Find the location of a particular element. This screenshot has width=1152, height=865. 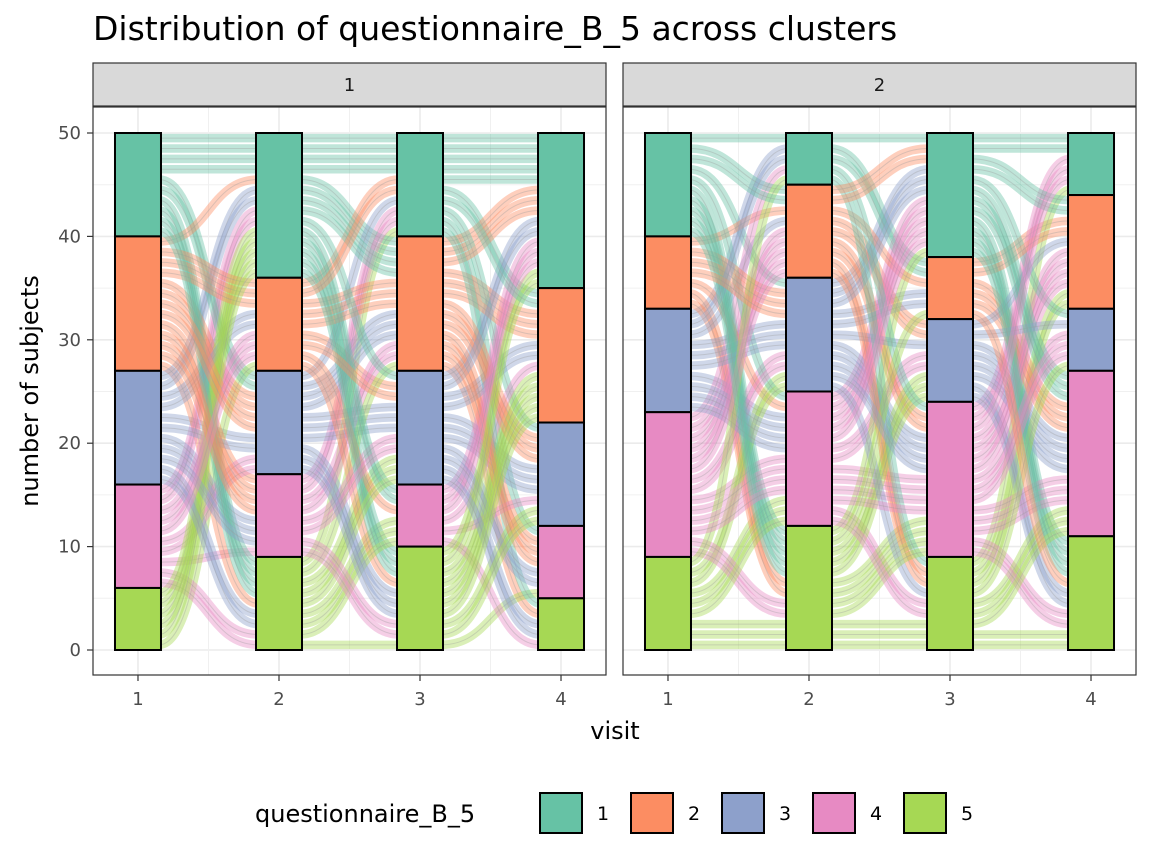

facet-strip is located at coordinates (879, 84).